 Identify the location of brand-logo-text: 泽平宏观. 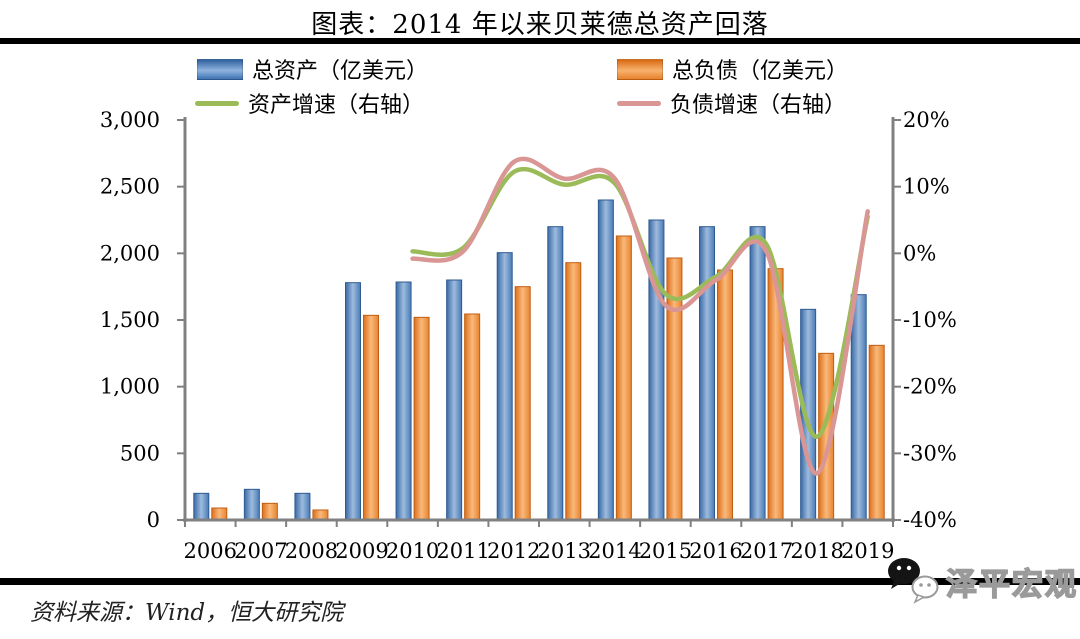
(1011, 585).